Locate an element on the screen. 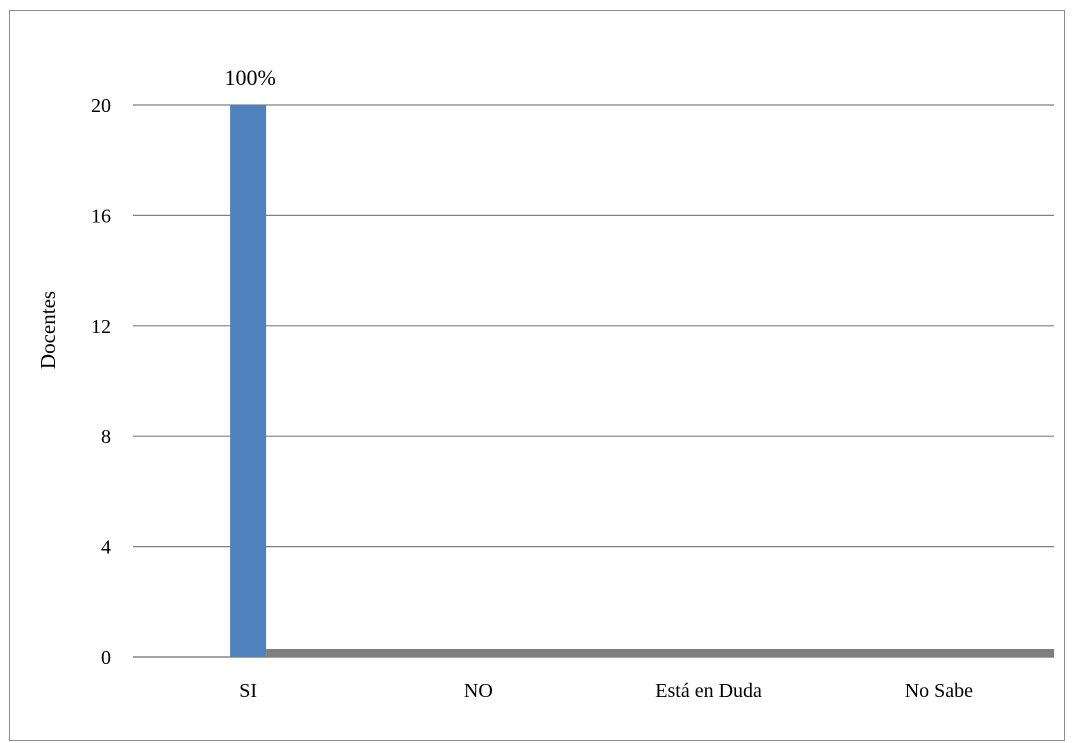  data-label: 100% is located at coordinates (249, 77).